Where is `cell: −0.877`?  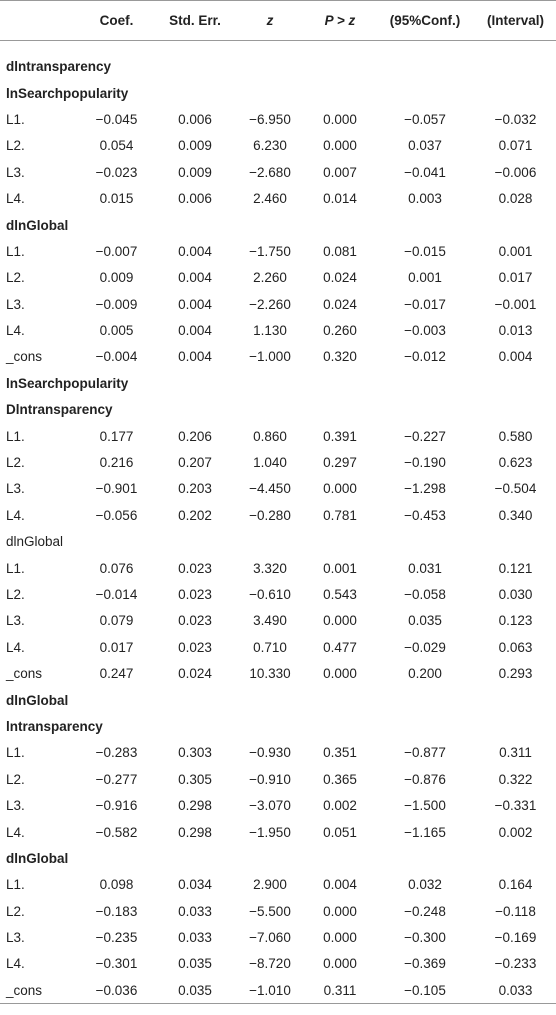
cell: −0.877 is located at coordinates (425, 753).